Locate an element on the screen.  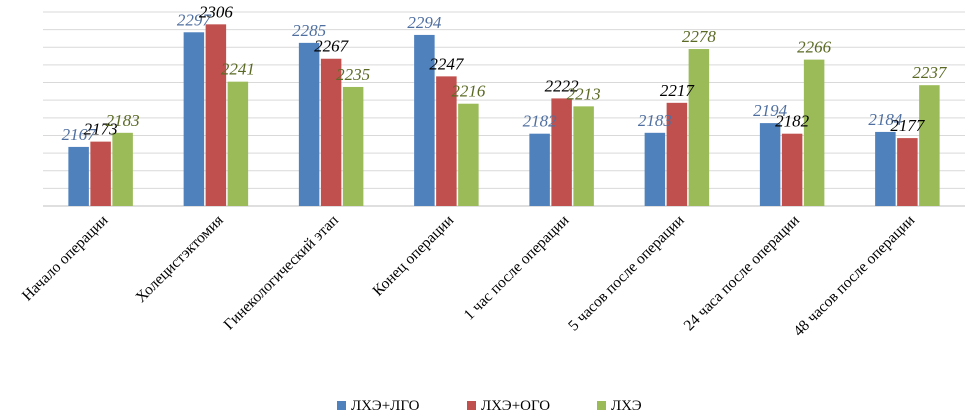
category-label: Начало операции is located at coordinates (65, 258).